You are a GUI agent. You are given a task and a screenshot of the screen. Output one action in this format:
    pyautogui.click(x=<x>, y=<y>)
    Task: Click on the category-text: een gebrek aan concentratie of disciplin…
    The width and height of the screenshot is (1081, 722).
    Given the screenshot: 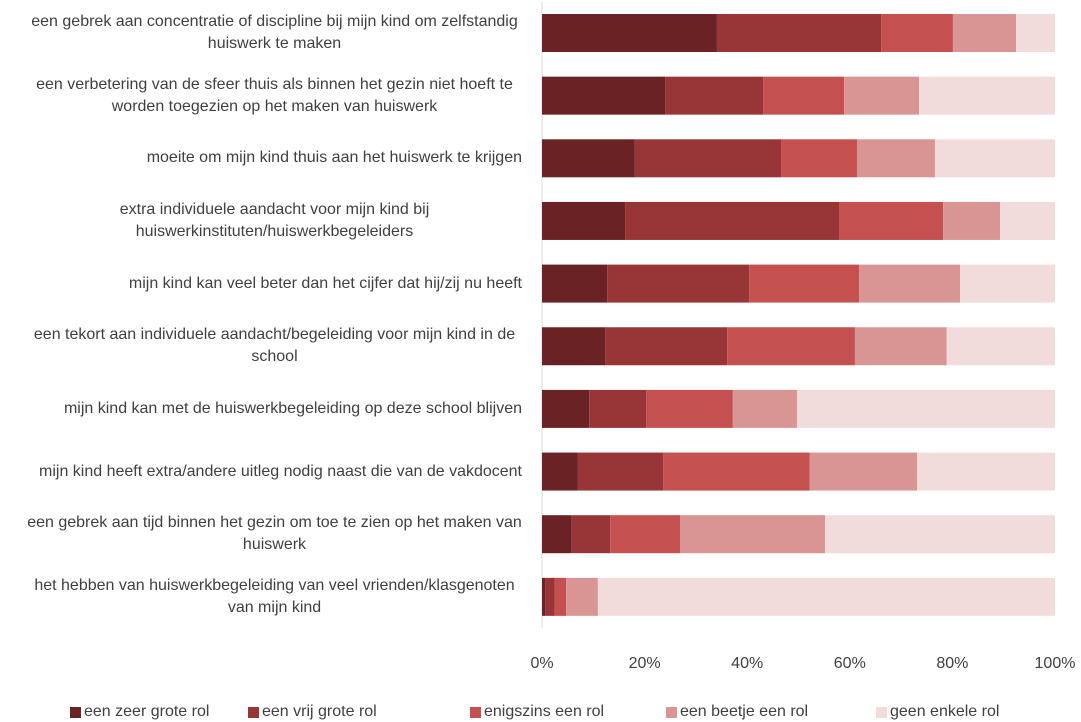 What is the action you would take?
    pyautogui.click(x=274, y=32)
    